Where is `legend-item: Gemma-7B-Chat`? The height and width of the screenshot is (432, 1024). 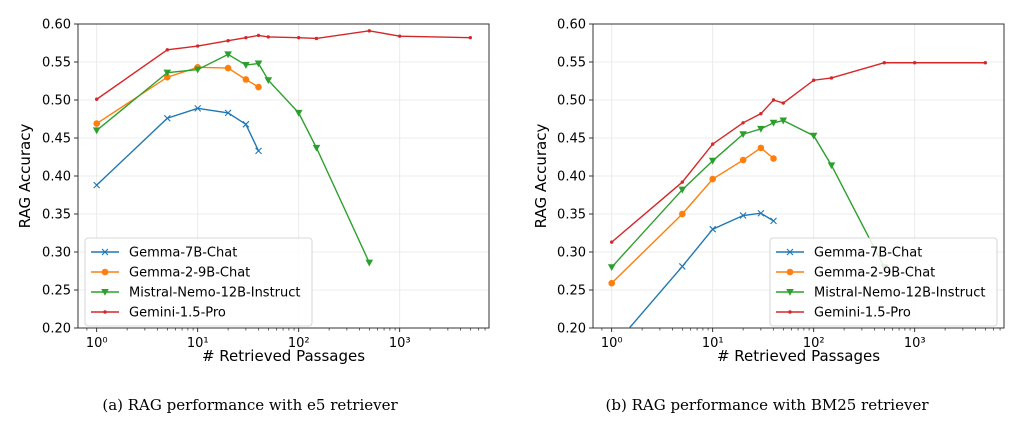
legend-item: Gemma-7B-Chat is located at coordinates (164, 253).